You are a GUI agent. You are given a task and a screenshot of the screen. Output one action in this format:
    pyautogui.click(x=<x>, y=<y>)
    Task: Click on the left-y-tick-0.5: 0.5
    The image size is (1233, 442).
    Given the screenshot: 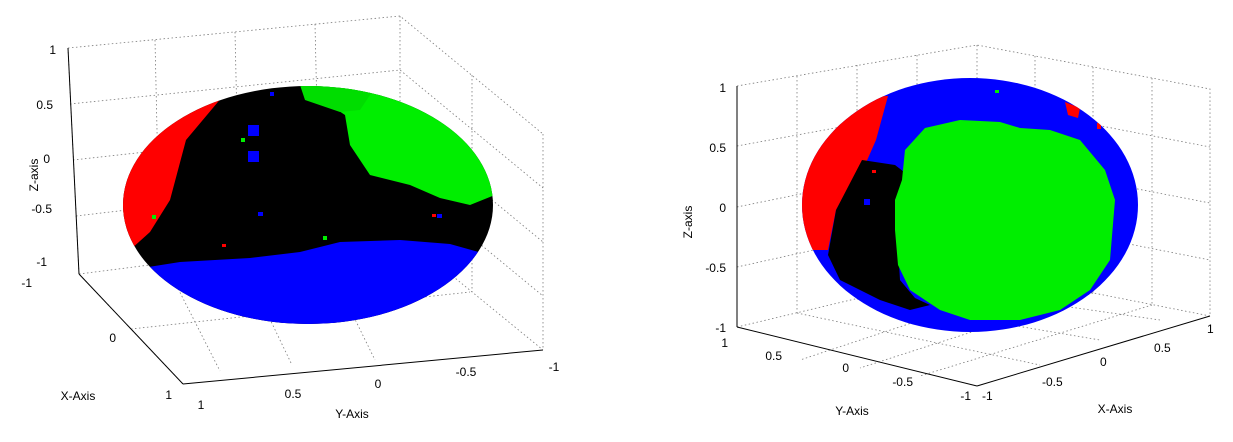 What is the action you would take?
    pyautogui.click(x=293, y=394)
    